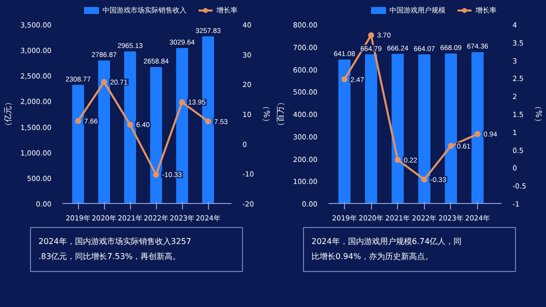 The height and width of the screenshot is (307, 546). Describe the element at coordinates (7, 114) in the screenshot. I see `y-axis-title: （亿元）` at that location.